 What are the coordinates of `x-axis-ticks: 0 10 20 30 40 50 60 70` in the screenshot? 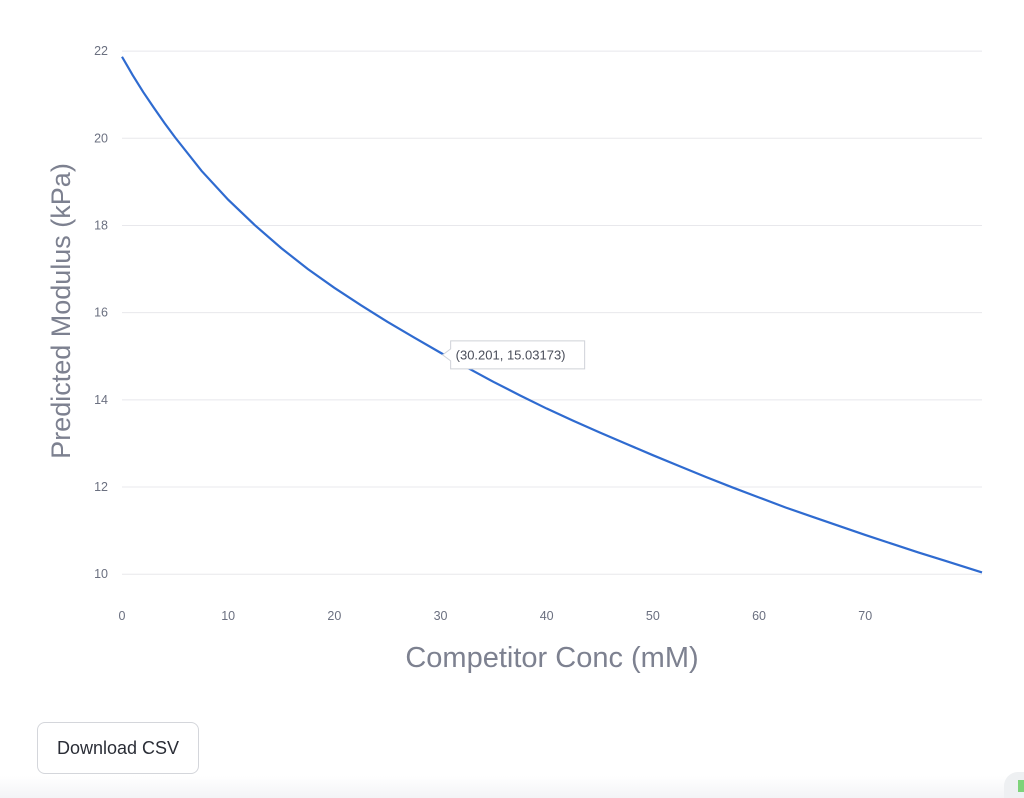 It's located at (496, 616).